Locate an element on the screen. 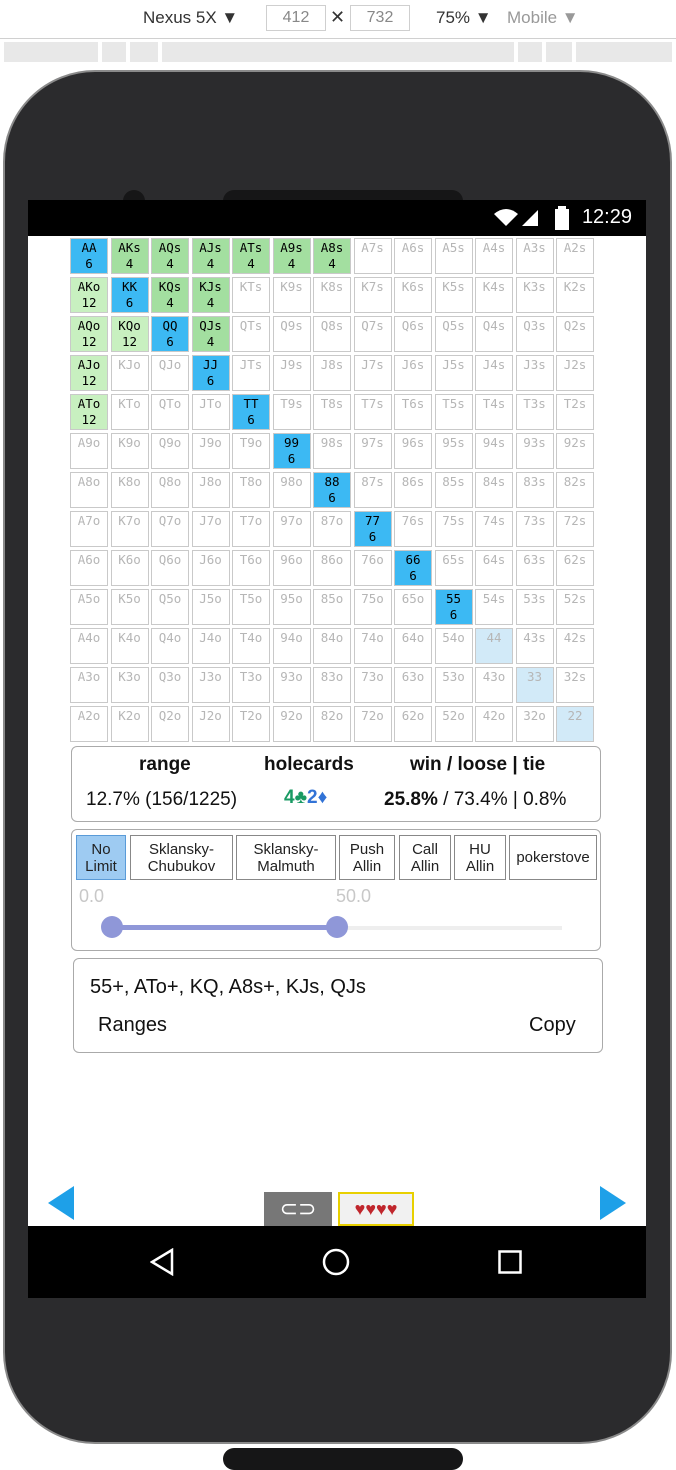 The width and height of the screenshot is (676, 1470). hand-cell: K4s is located at coordinates (494, 295).